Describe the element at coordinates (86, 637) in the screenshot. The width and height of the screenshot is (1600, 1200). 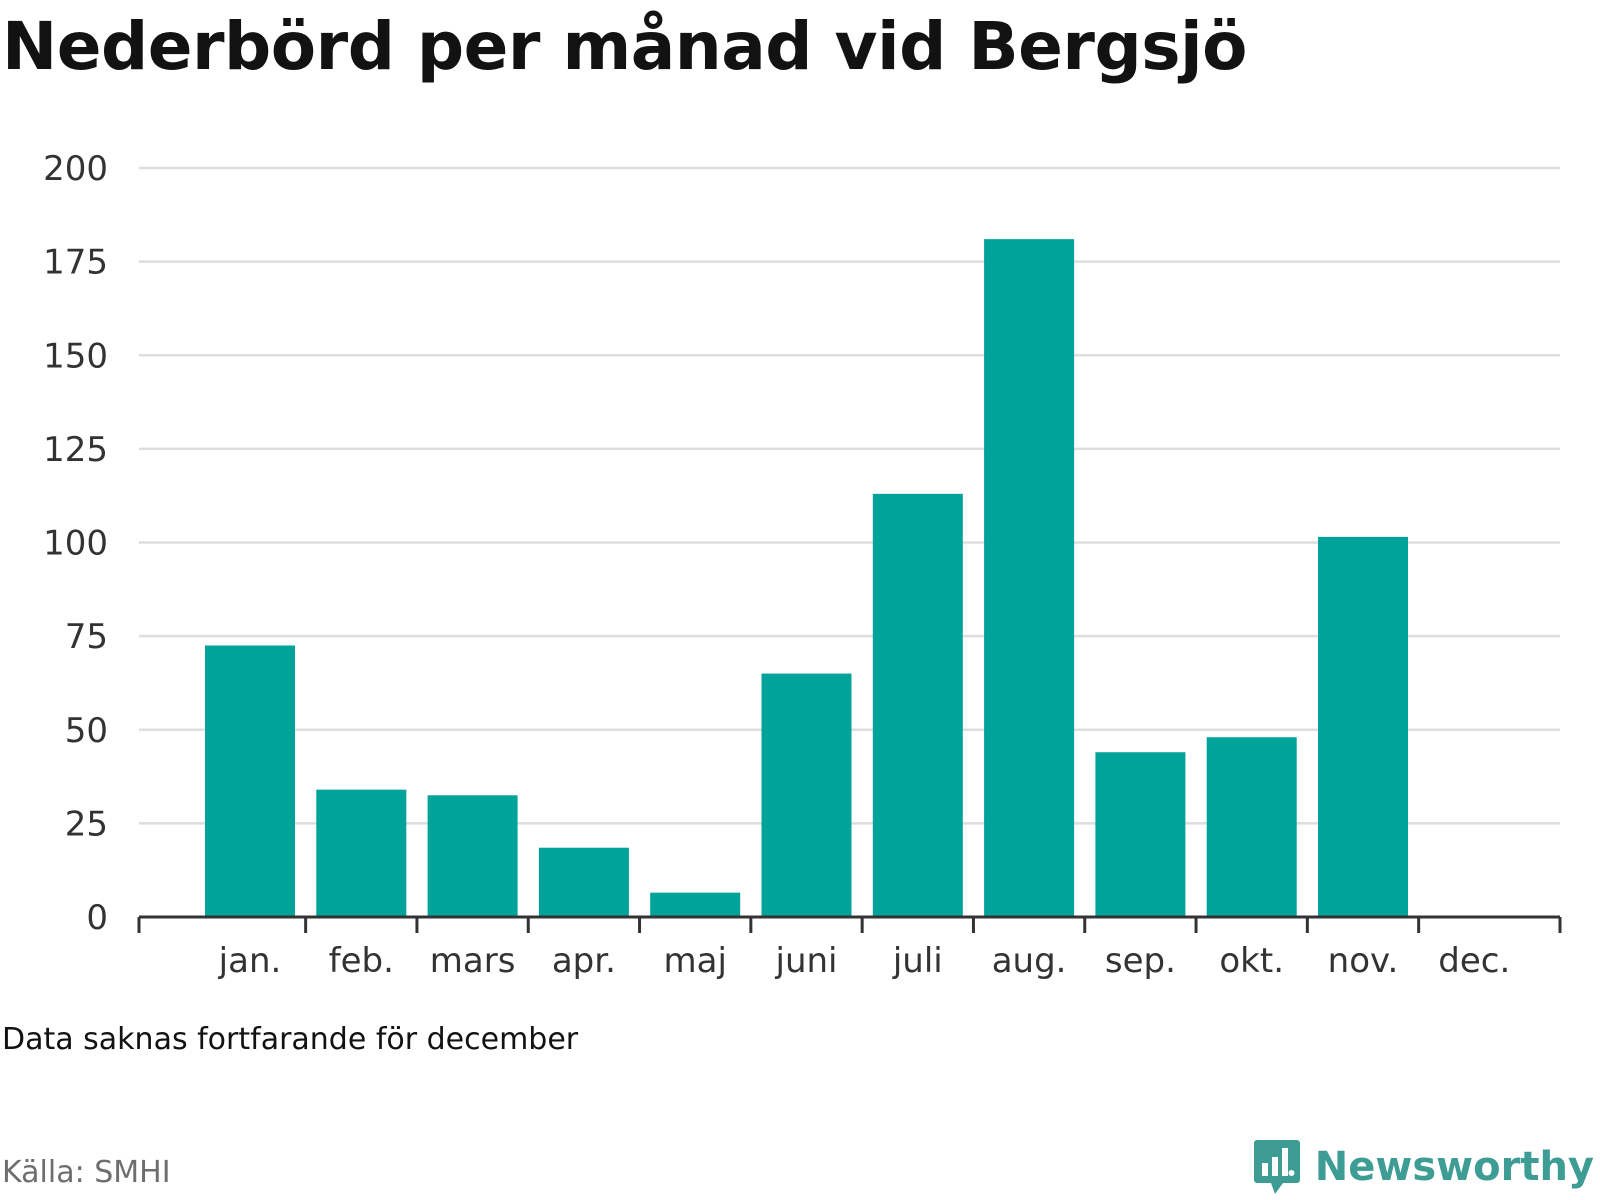
I see `y-tick-label: 75` at that location.